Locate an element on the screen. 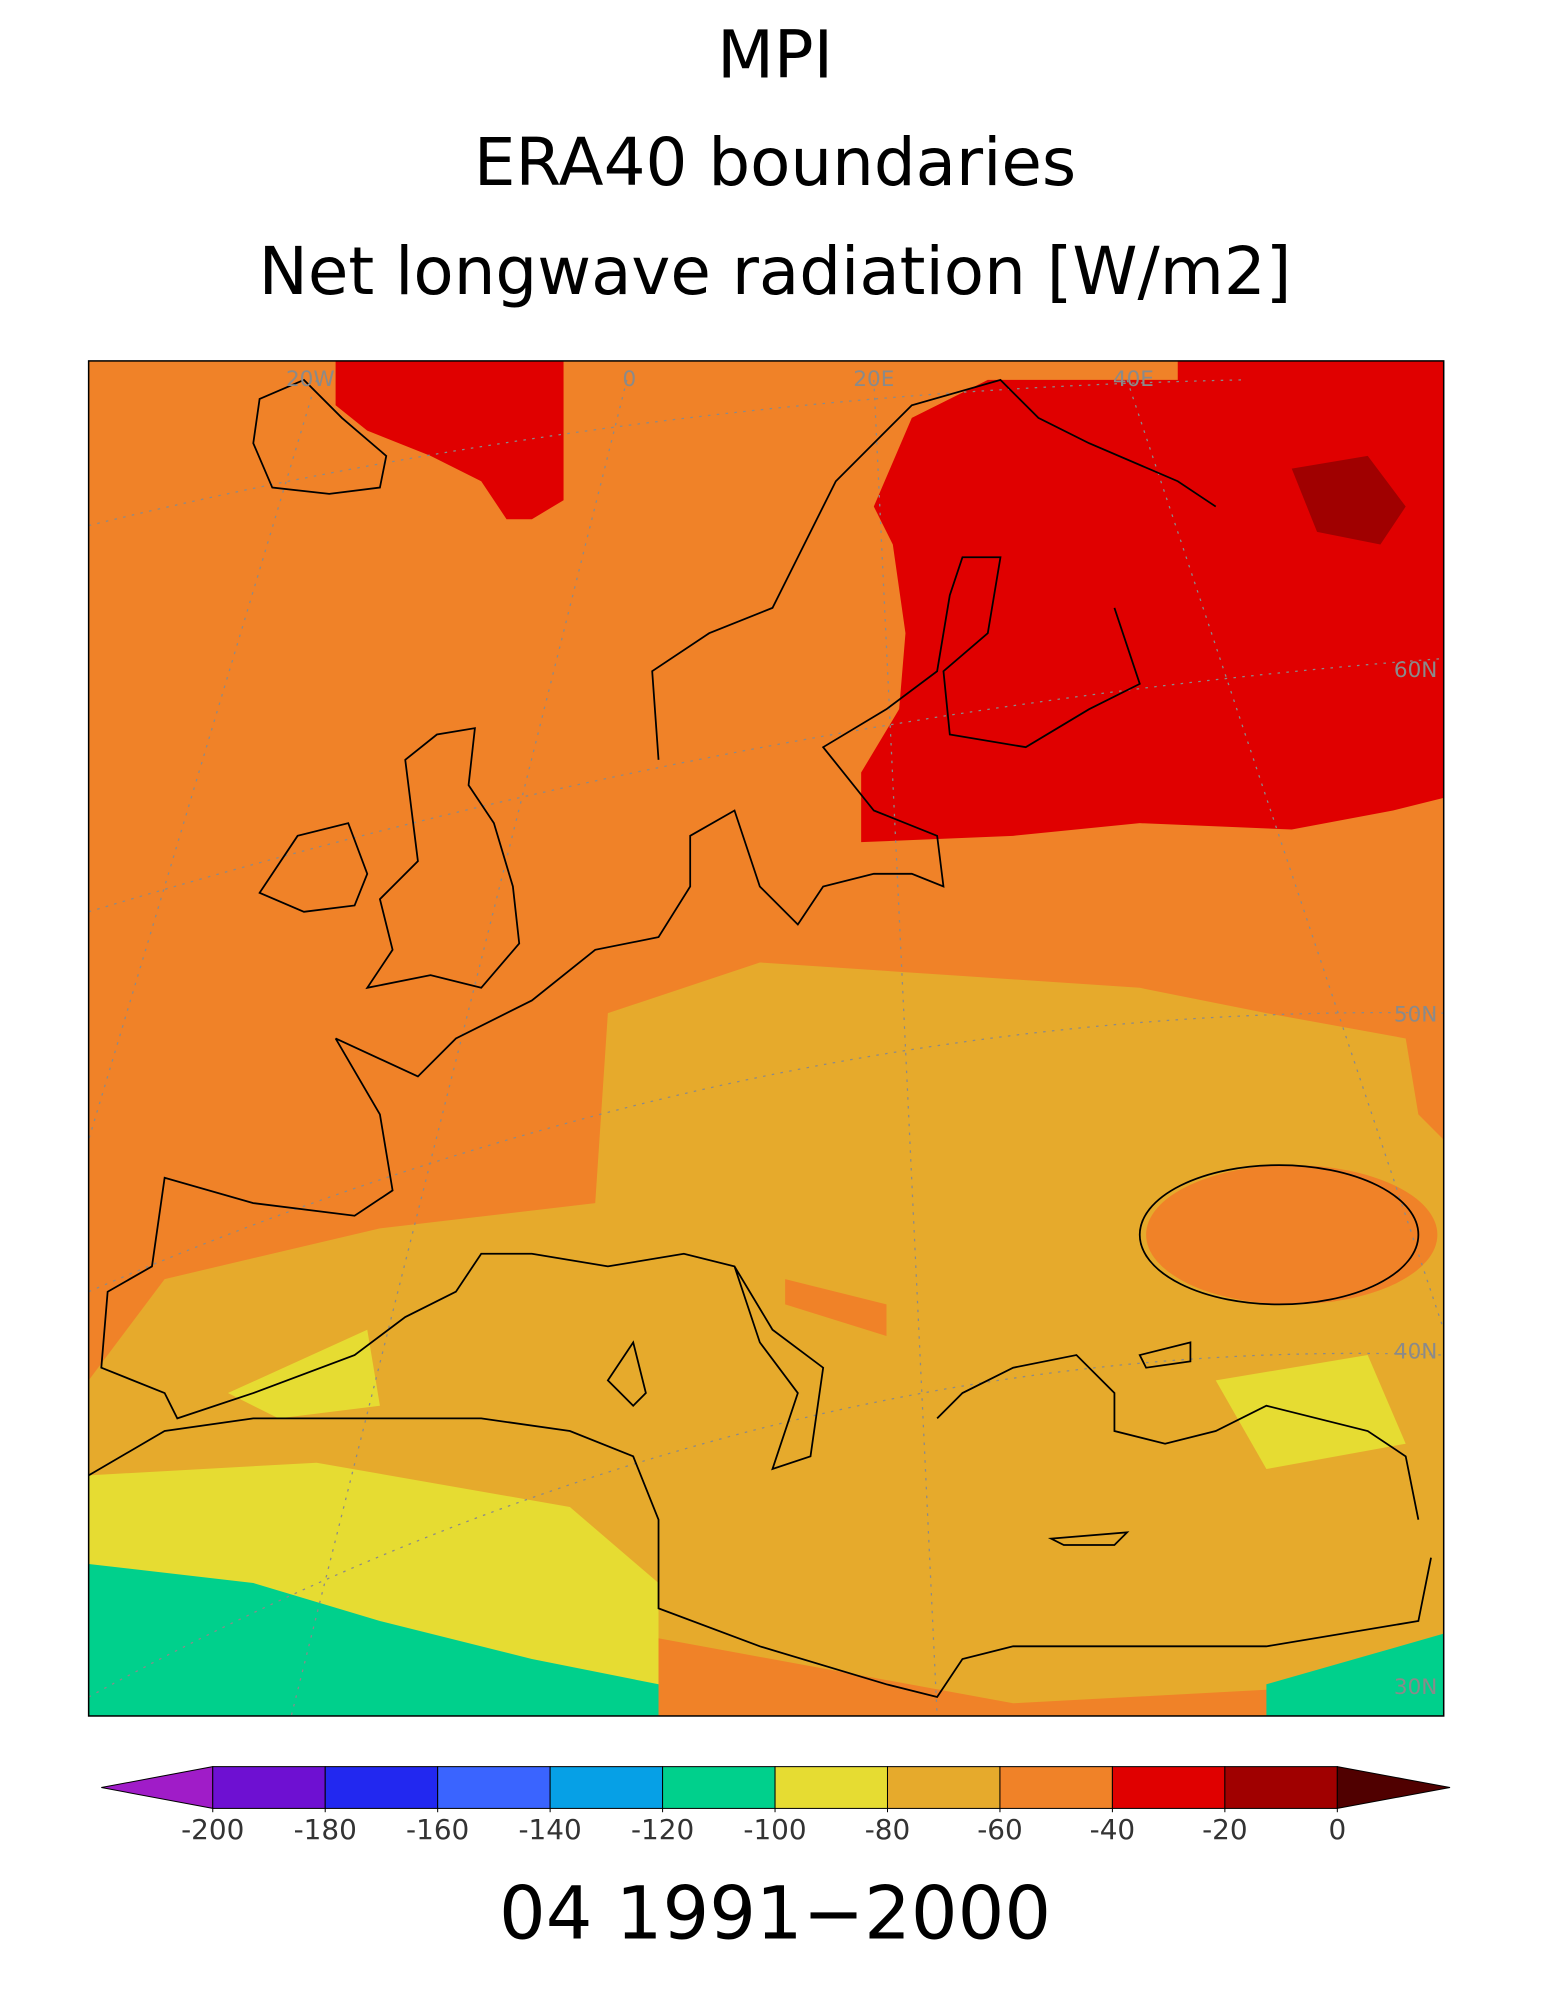 The image size is (1545, 2004). colorbar-label: -60 is located at coordinates (1000, 1829).